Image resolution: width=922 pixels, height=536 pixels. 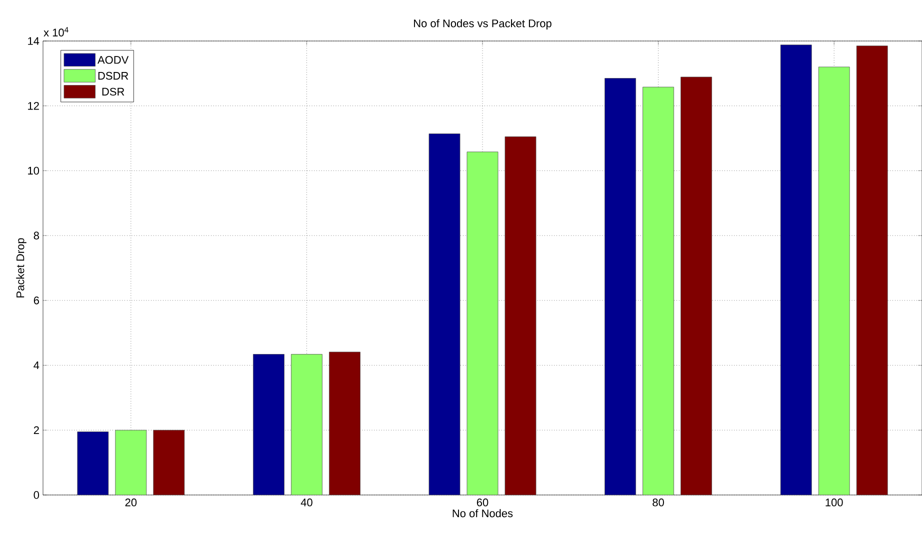 What do you see at coordinates (21, 268) in the screenshot?
I see `y-axis-title: Packet Drop` at bounding box center [21, 268].